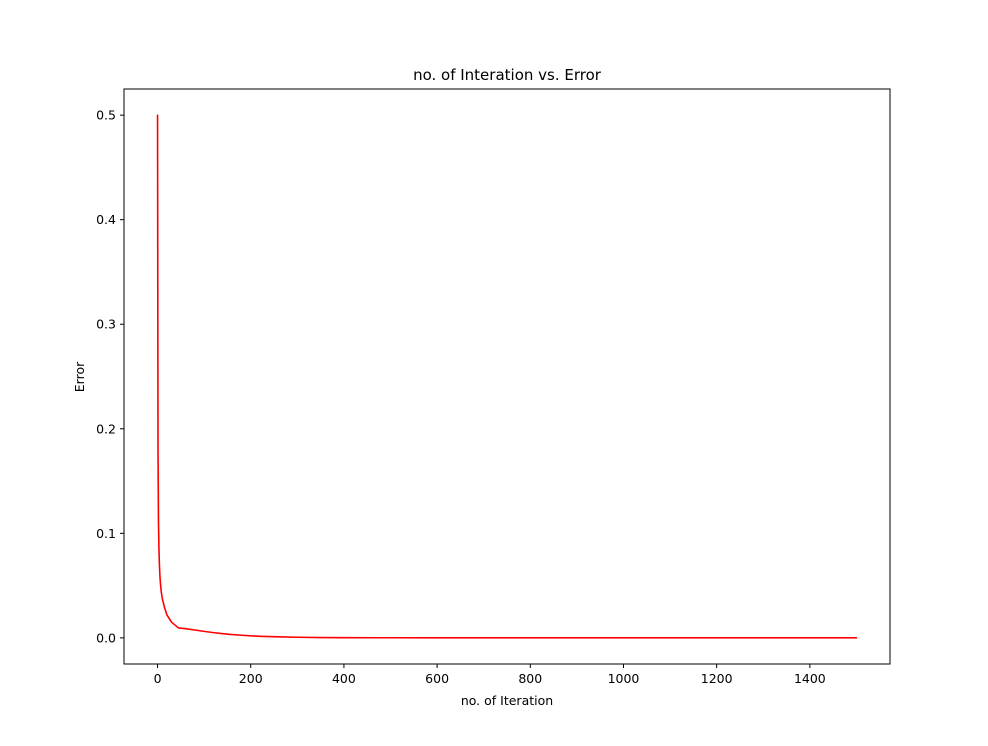 The image size is (988, 746). Describe the element at coordinates (110, 376) in the screenshot. I see `y-axis: 0.0 0.1 0.2 0.3 0.4 0.5` at that location.